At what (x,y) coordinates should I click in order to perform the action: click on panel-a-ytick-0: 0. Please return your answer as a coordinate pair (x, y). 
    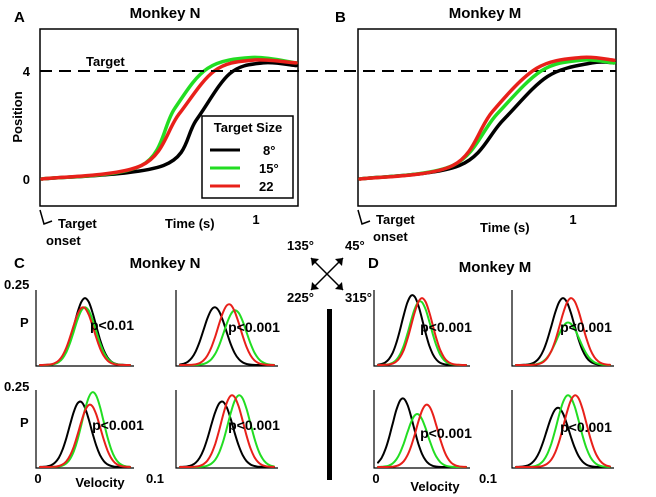
    Looking at the image, I should click on (26, 179).